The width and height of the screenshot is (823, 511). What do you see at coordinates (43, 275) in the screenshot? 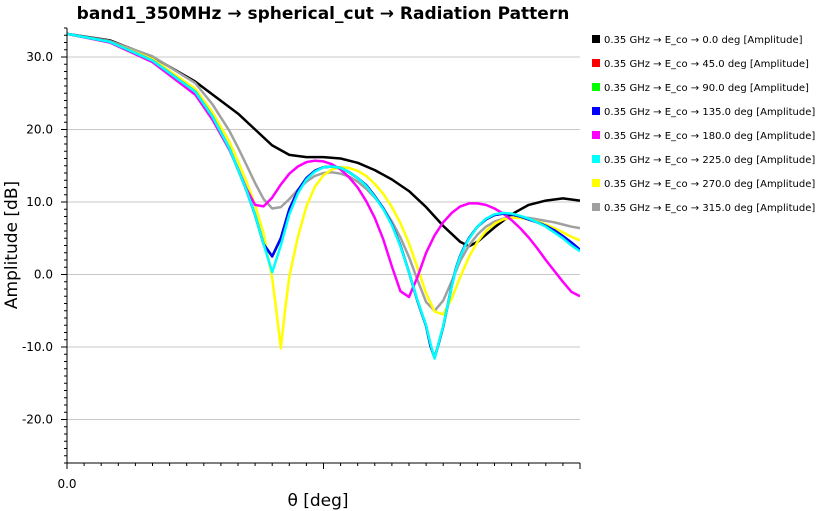
I see `y-tick-label: 0.0` at bounding box center [43, 275].